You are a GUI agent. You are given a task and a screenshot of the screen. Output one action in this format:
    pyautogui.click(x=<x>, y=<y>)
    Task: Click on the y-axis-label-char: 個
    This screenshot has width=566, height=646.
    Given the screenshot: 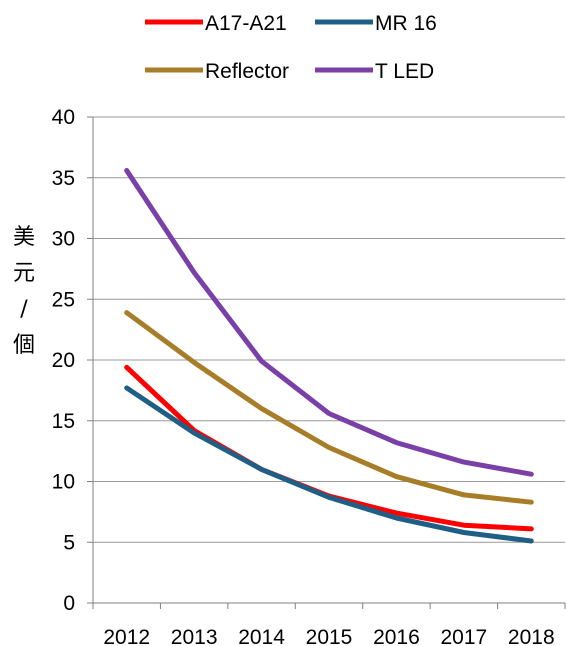 What is the action you would take?
    pyautogui.click(x=24, y=345)
    